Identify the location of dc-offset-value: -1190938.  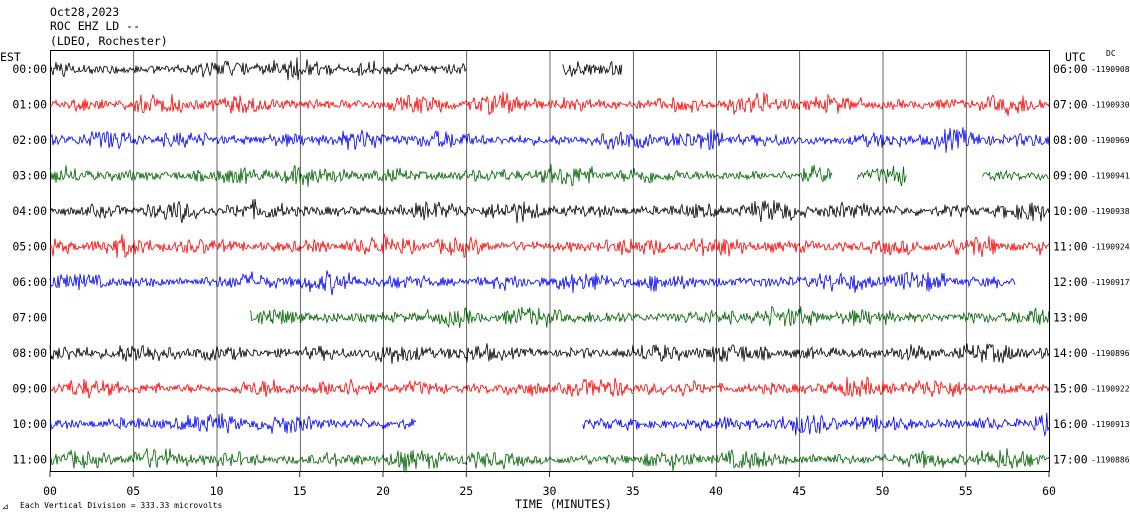
(1110, 211).